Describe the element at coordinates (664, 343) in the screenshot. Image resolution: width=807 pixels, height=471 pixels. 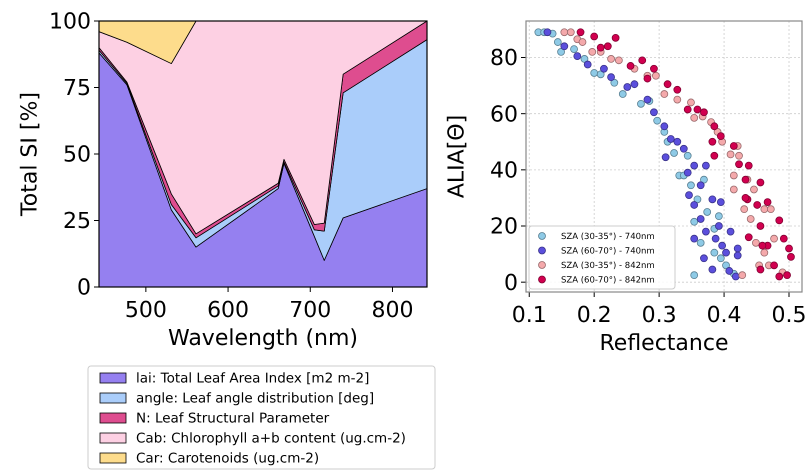
I see `x-axis-title: Reflectance` at that location.